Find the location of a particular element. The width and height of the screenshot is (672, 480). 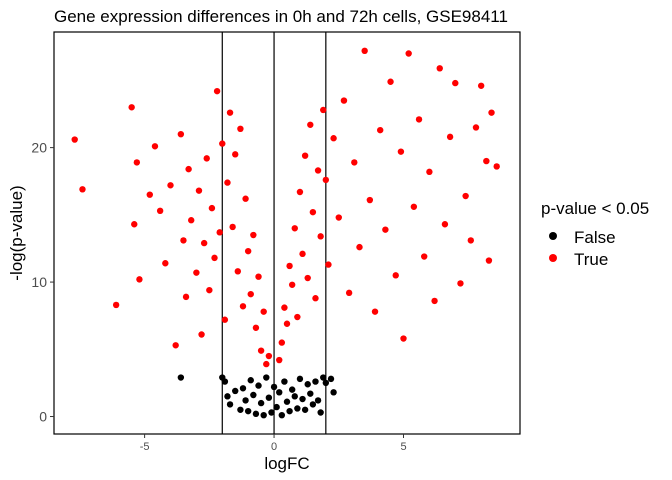

x-axis-label: logFC is located at coordinates (286, 463).